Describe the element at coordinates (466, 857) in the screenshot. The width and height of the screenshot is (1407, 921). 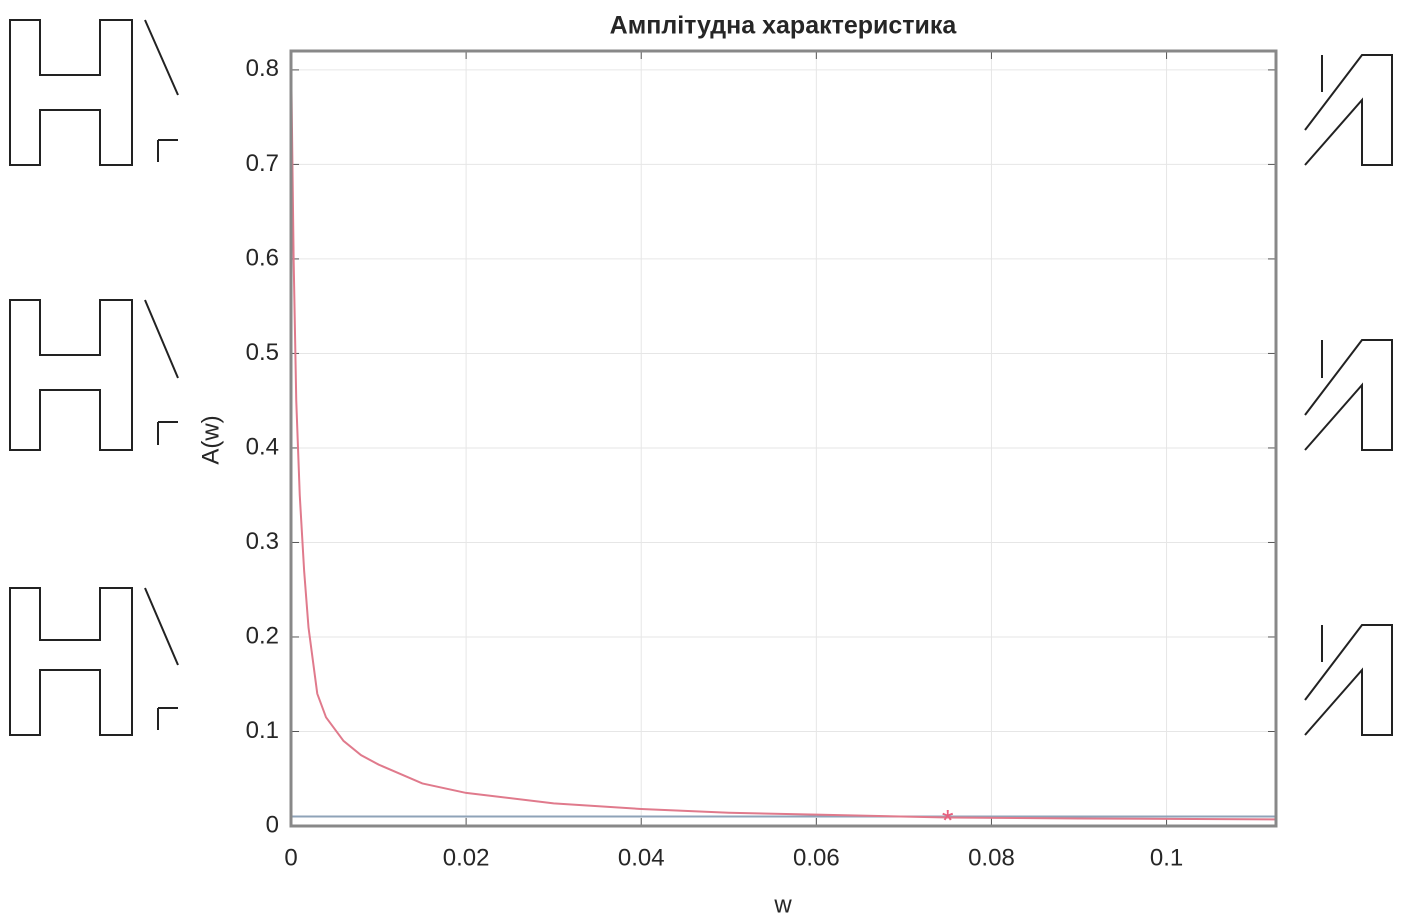
I see `x-tick-label: 0.02` at that location.